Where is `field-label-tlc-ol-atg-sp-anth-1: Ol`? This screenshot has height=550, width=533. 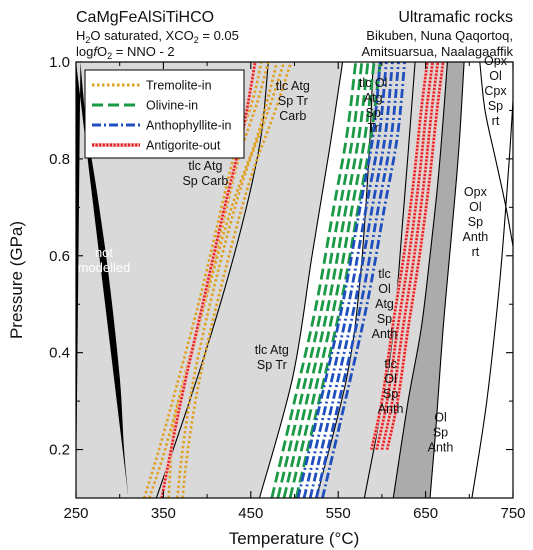 field-label-tlc-ol-atg-sp-anth-1: Ol is located at coordinates (384, 289).